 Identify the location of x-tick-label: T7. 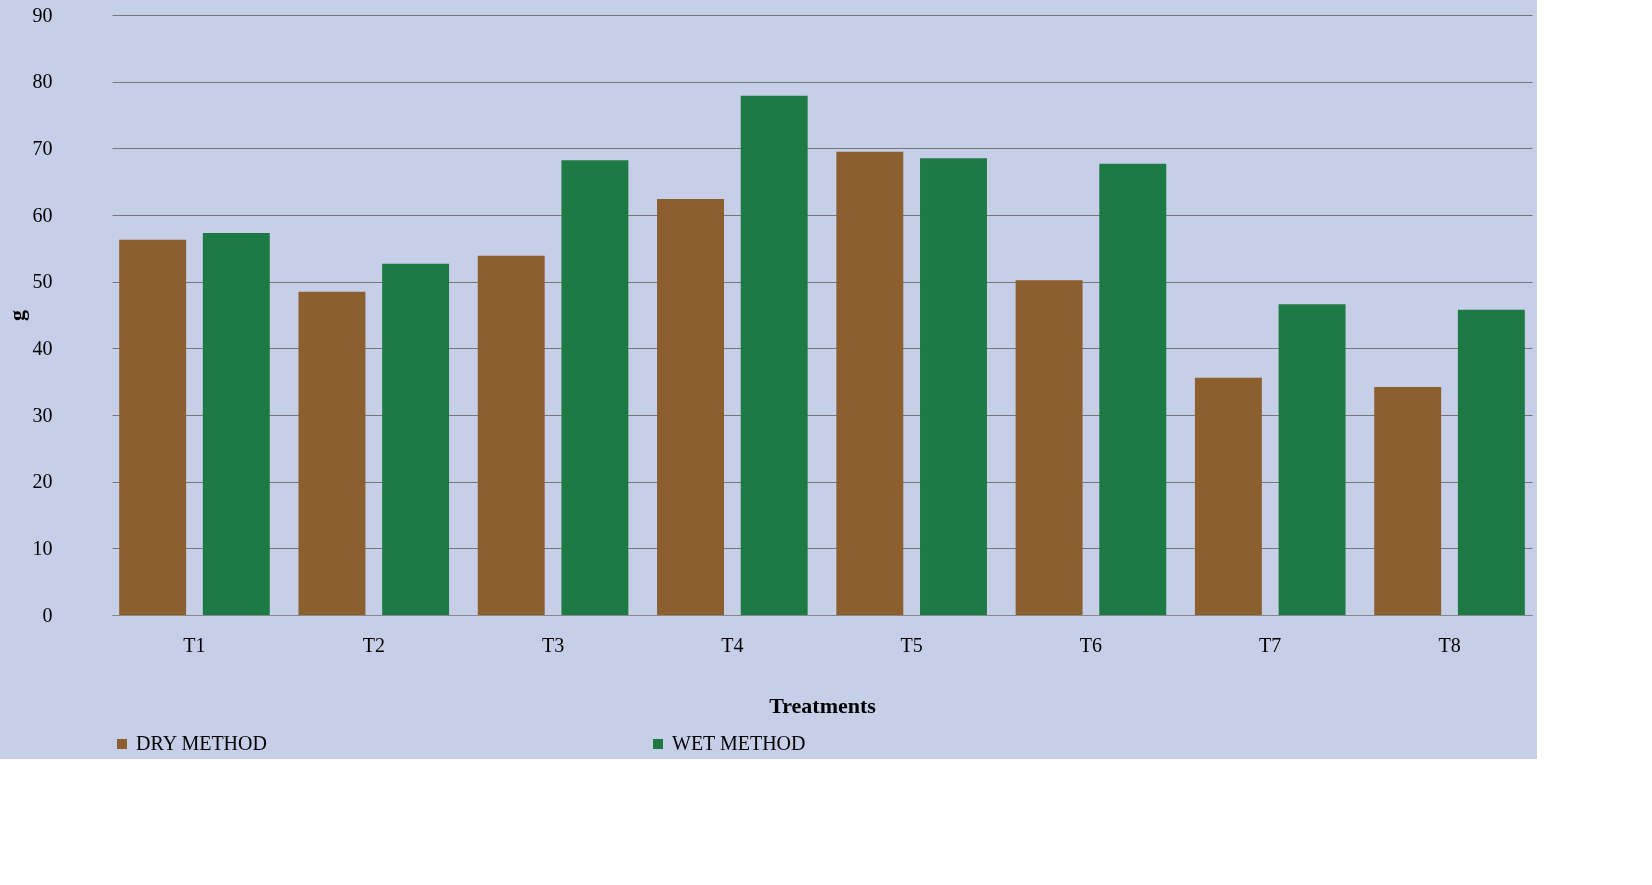
(1270, 644).